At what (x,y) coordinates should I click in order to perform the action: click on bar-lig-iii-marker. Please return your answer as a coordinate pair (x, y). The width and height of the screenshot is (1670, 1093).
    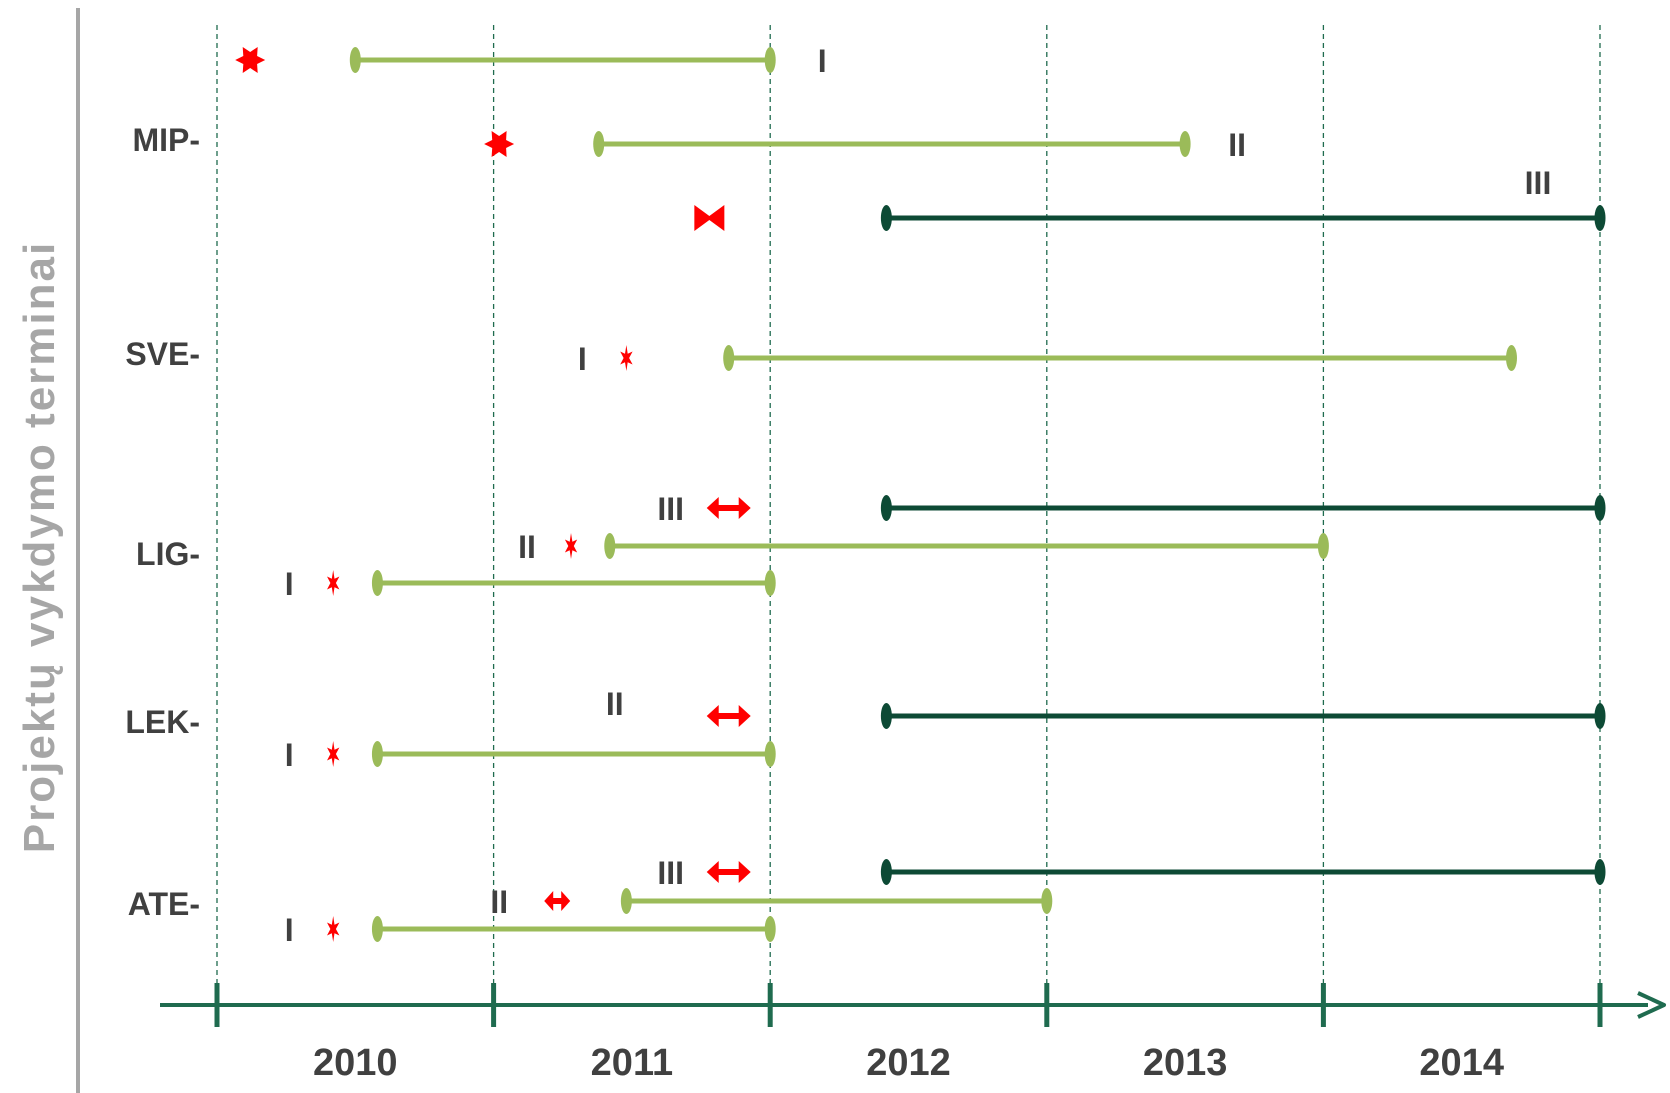
    Looking at the image, I should click on (728, 508).